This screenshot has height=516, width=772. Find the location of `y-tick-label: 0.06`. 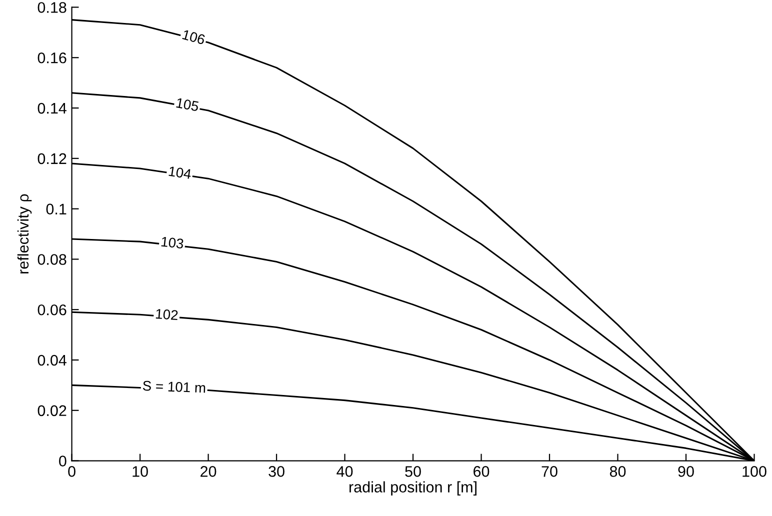

y-tick-label: 0.06 is located at coordinates (52, 310).